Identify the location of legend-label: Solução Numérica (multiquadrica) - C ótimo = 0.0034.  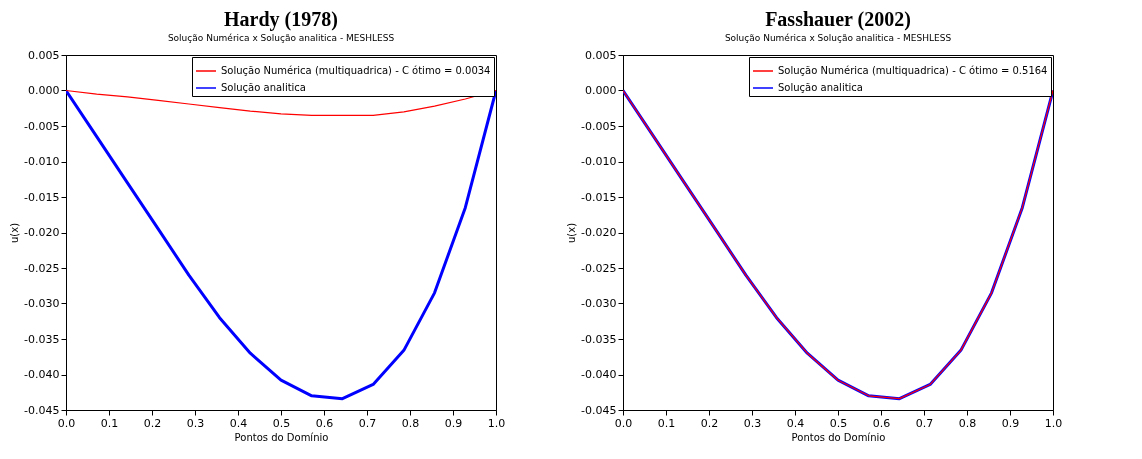
(356, 70).